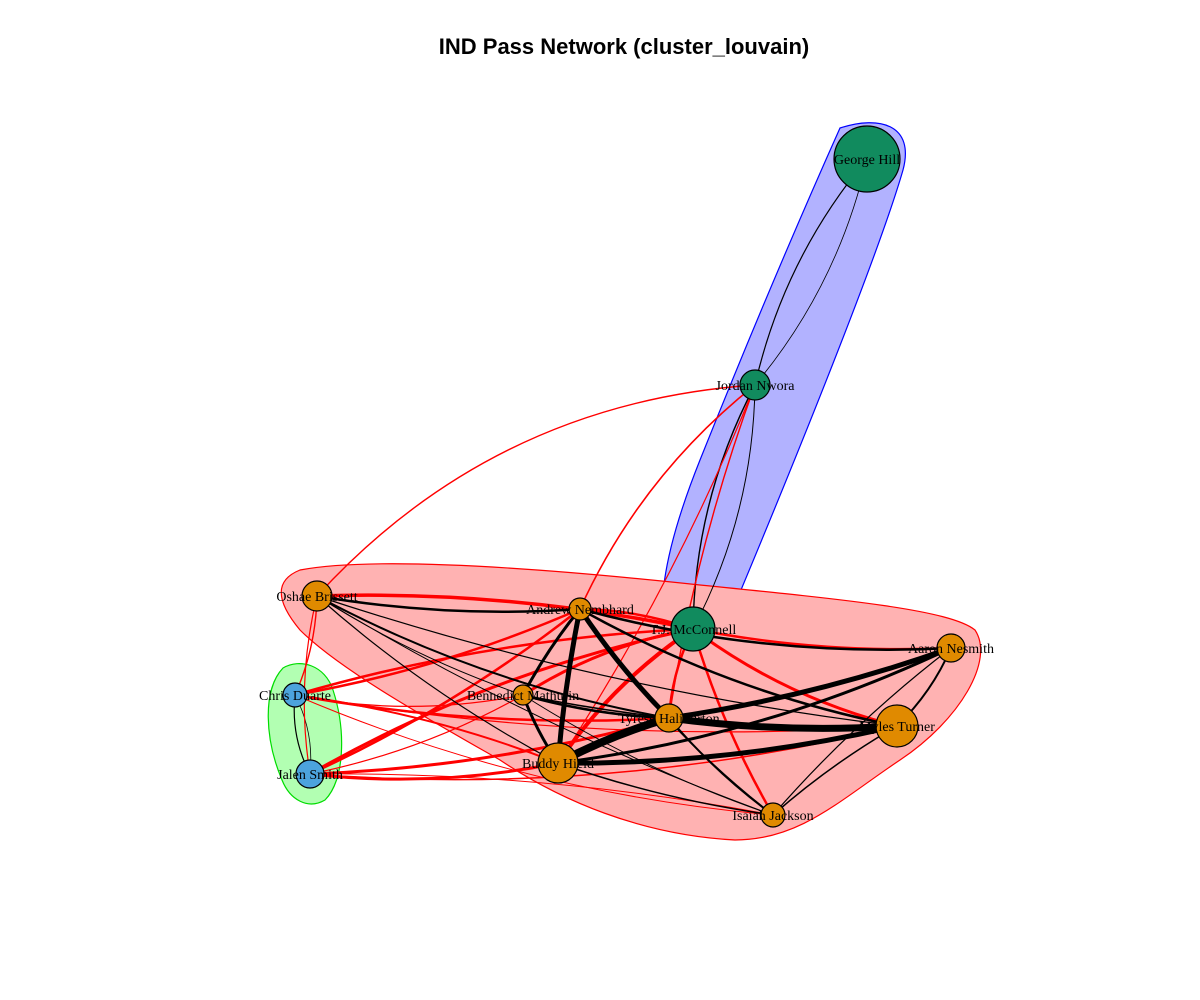 The height and width of the screenshot is (1000, 1200). I want to click on node-label-jordan-nwora: Jordan Nwora, so click(756, 386).